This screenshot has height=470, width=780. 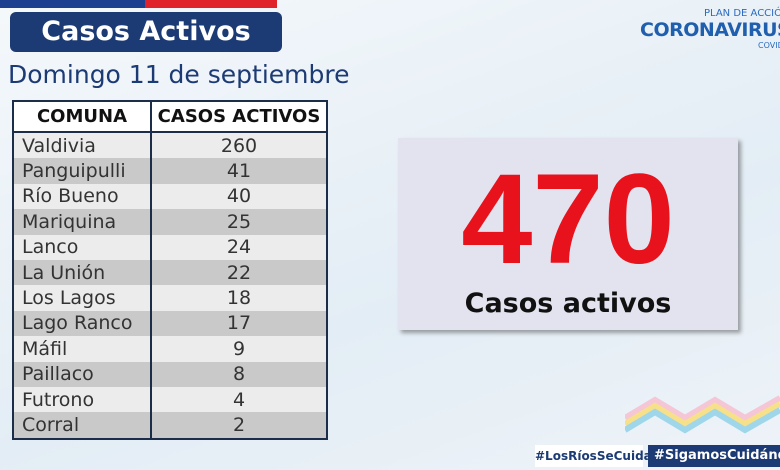 I want to click on column-header: COMUNA, so click(x=82, y=116).